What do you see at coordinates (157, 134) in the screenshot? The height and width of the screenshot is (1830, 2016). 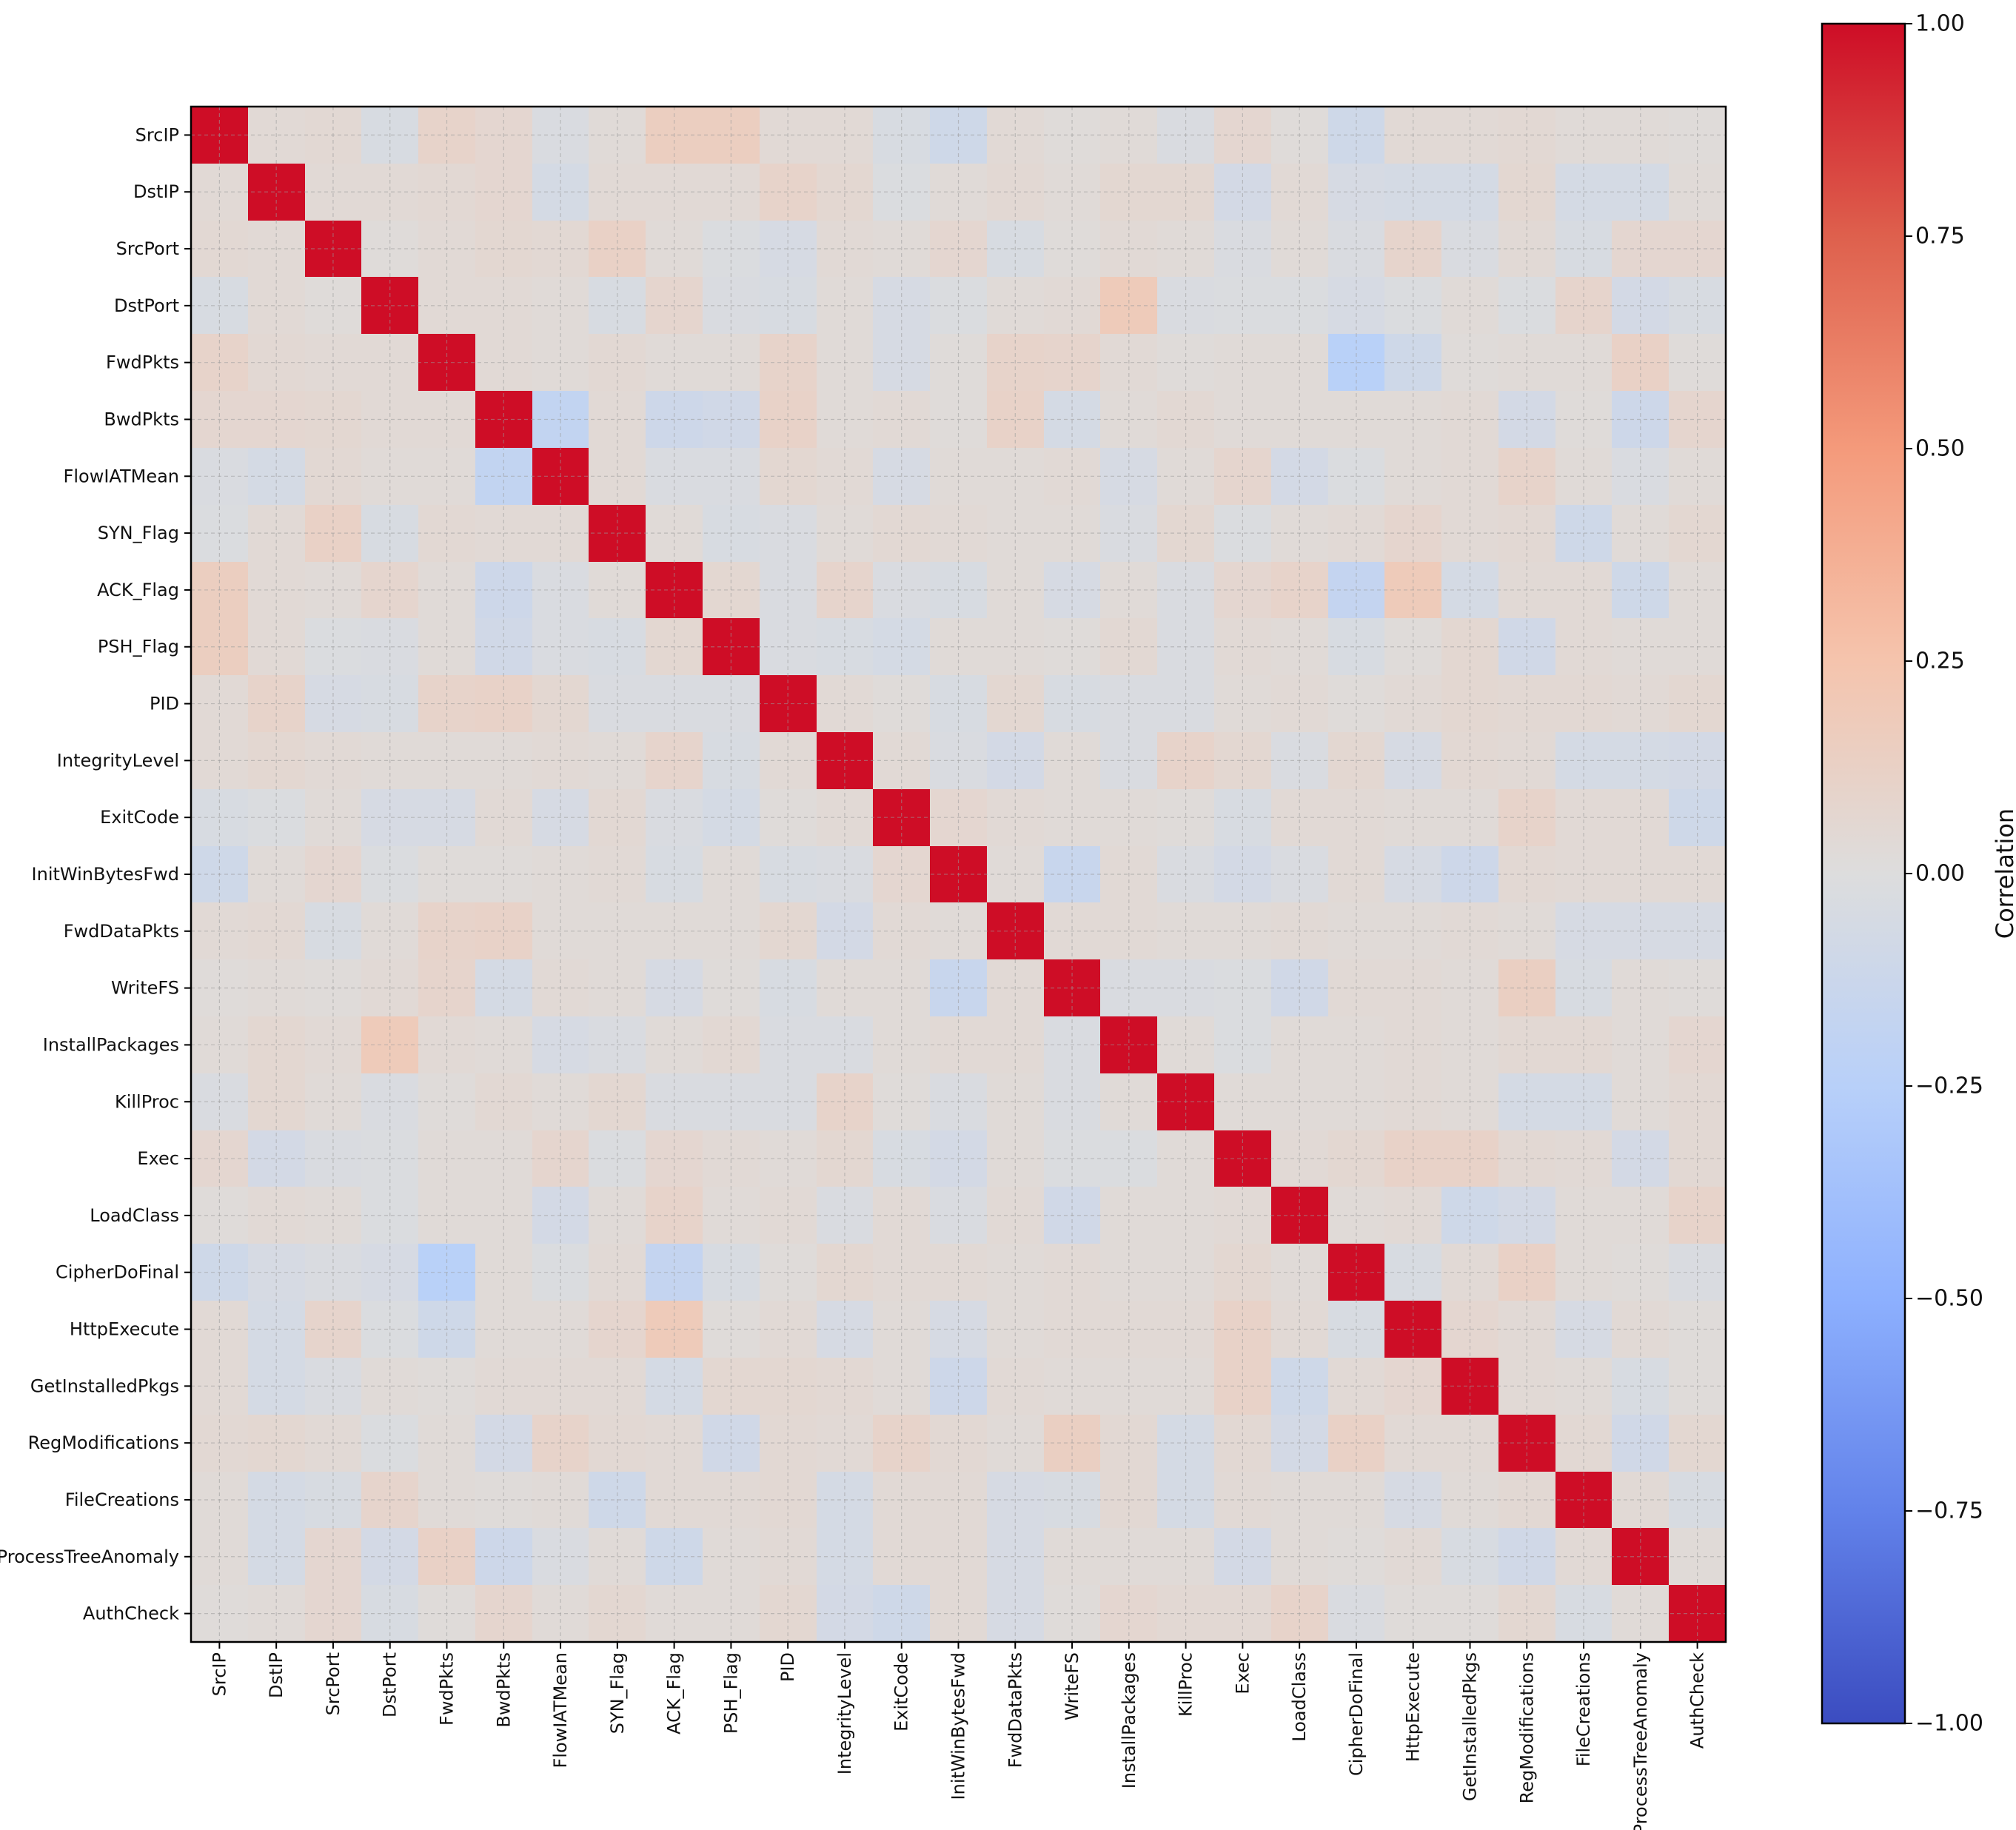 I see `y-tick-label: SrcIP` at bounding box center [157, 134].